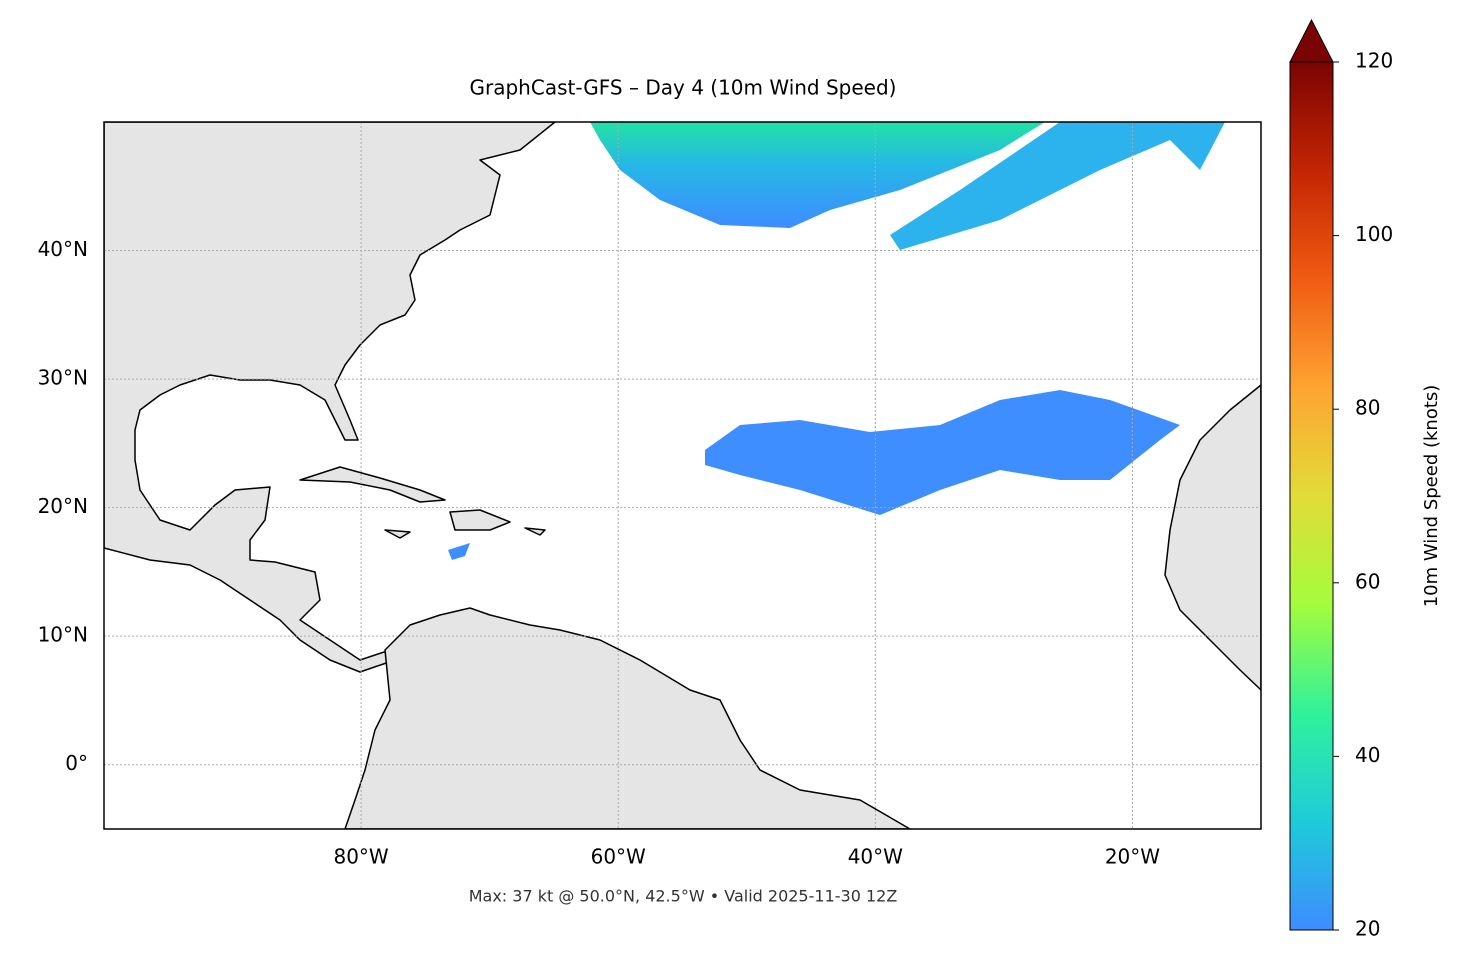  What do you see at coordinates (1367, 755) in the screenshot?
I see `colorbar-tick-label: 40` at bounding box center [1367, 755].